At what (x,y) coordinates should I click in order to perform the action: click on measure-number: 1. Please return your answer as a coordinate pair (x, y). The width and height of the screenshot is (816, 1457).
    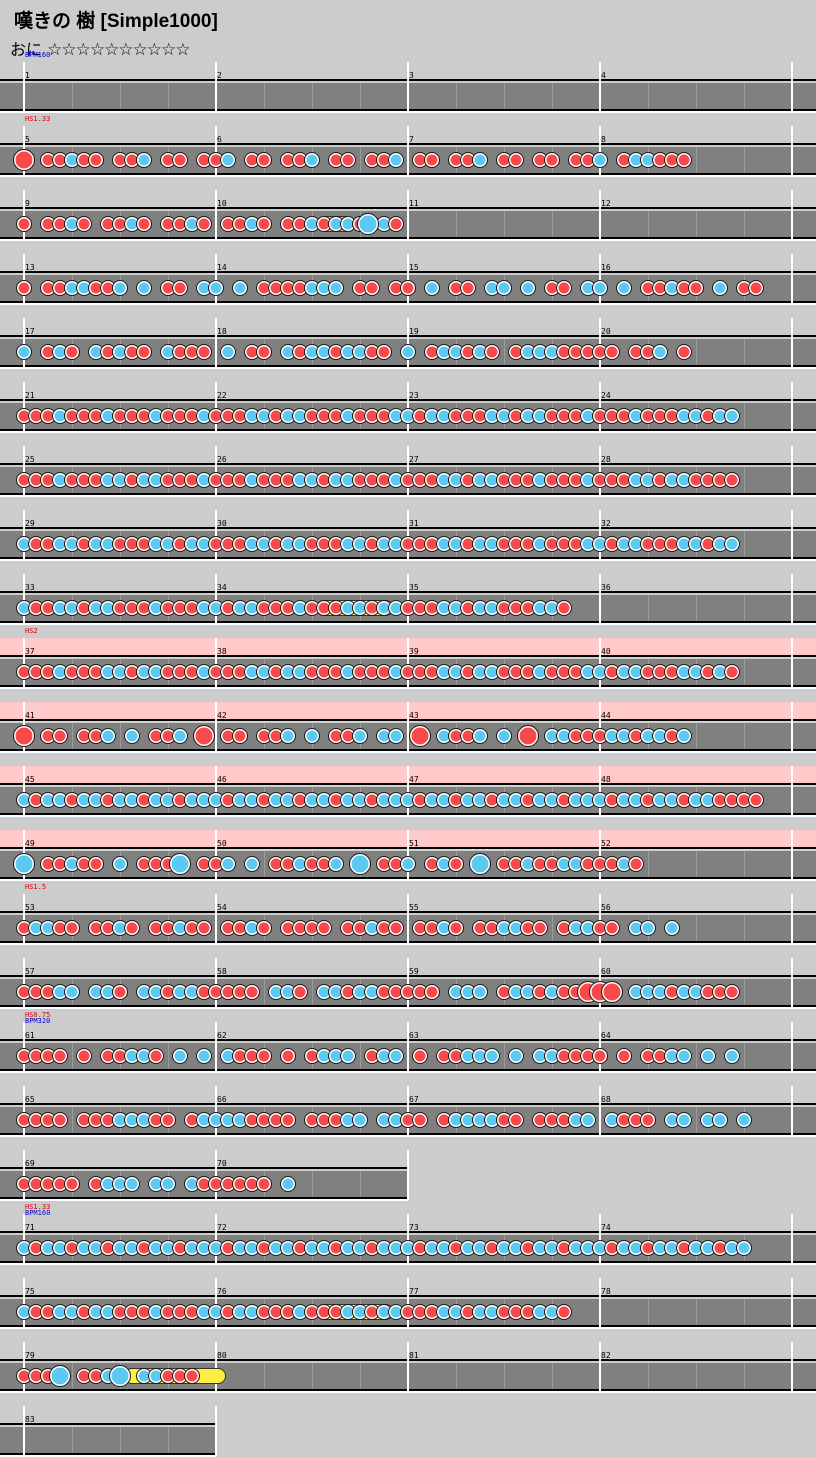
    Looking at the image, I should click on (27, 75).